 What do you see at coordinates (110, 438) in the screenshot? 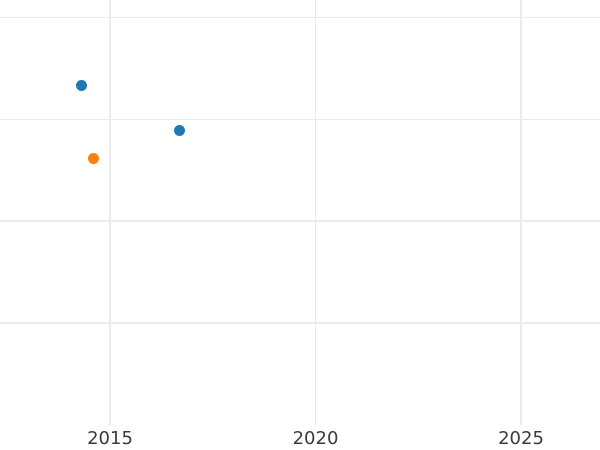
I see `x-tick-label: 2015` at bounding box center [110, 438].